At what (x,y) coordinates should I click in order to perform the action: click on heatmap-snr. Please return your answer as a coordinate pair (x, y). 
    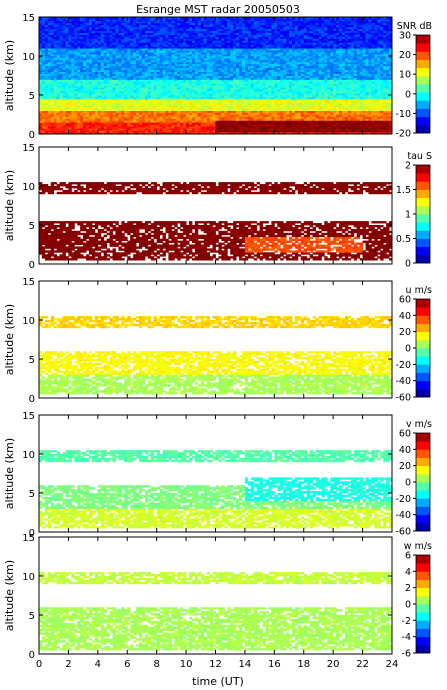
    Looking at the image, I should click on (216, 76).